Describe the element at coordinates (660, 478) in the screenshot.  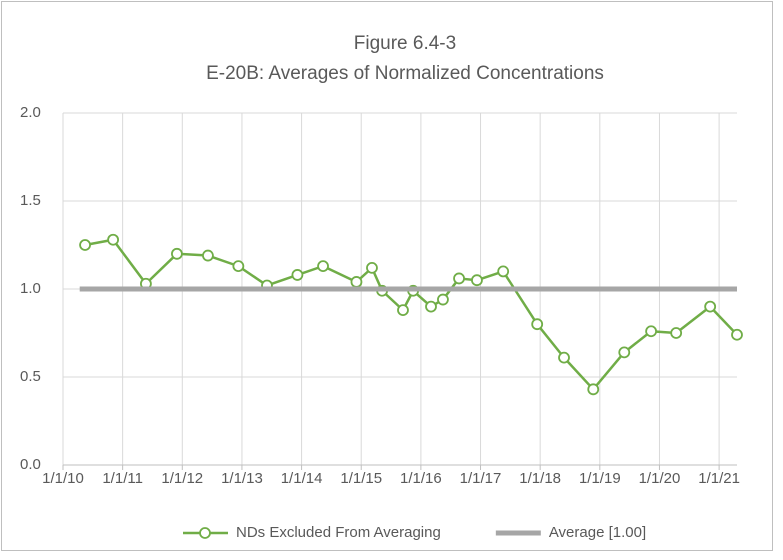
I see `x-tick-label: 1/1/20` at that location.